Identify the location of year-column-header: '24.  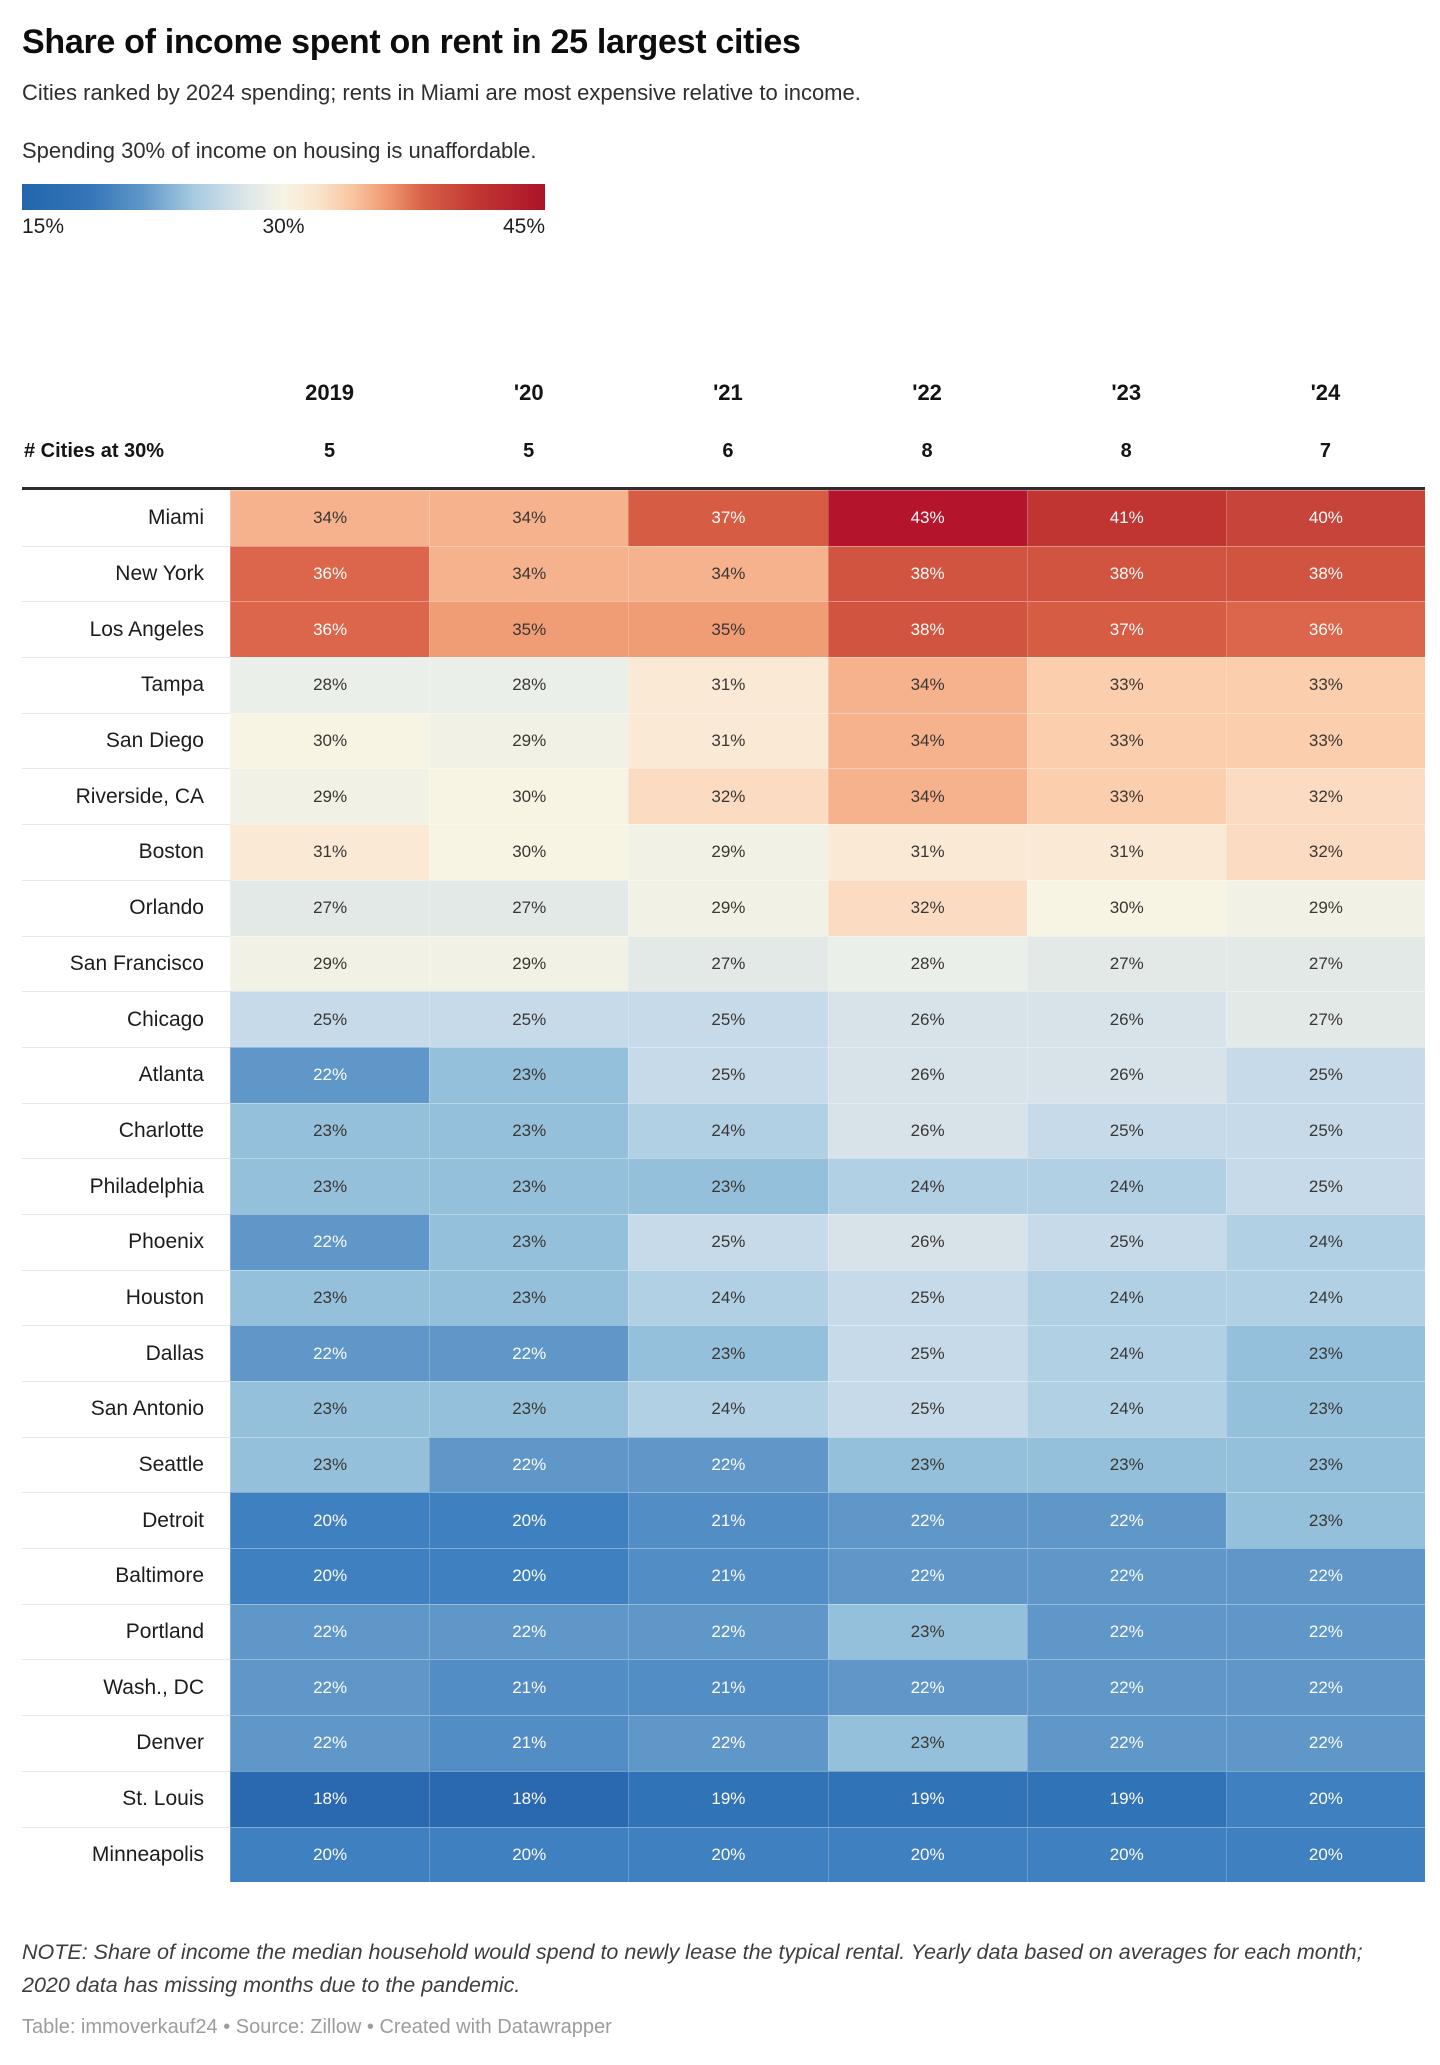
(1325, 392).